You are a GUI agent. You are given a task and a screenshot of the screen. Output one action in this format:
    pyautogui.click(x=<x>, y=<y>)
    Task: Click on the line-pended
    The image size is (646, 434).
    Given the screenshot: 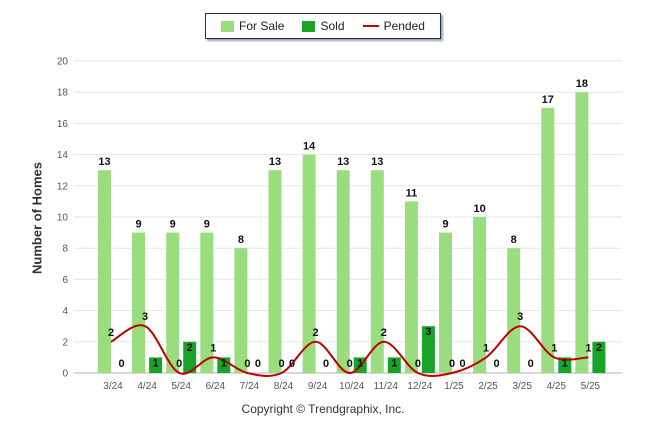 What is the action you would take?
    pyautogui.click(x=349, y=350)
    